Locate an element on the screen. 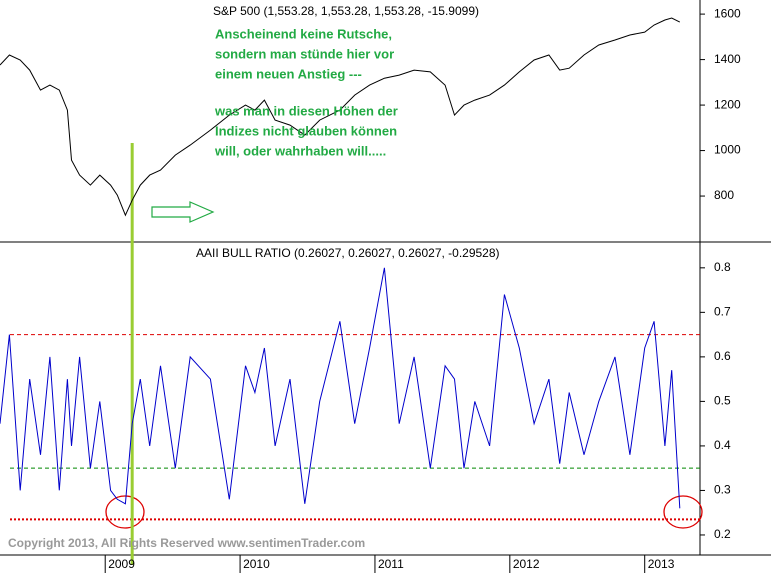 The height and width of the screenshot is (573, 771). y-tick-label: 0.4 is located at coordinates (722, 445).